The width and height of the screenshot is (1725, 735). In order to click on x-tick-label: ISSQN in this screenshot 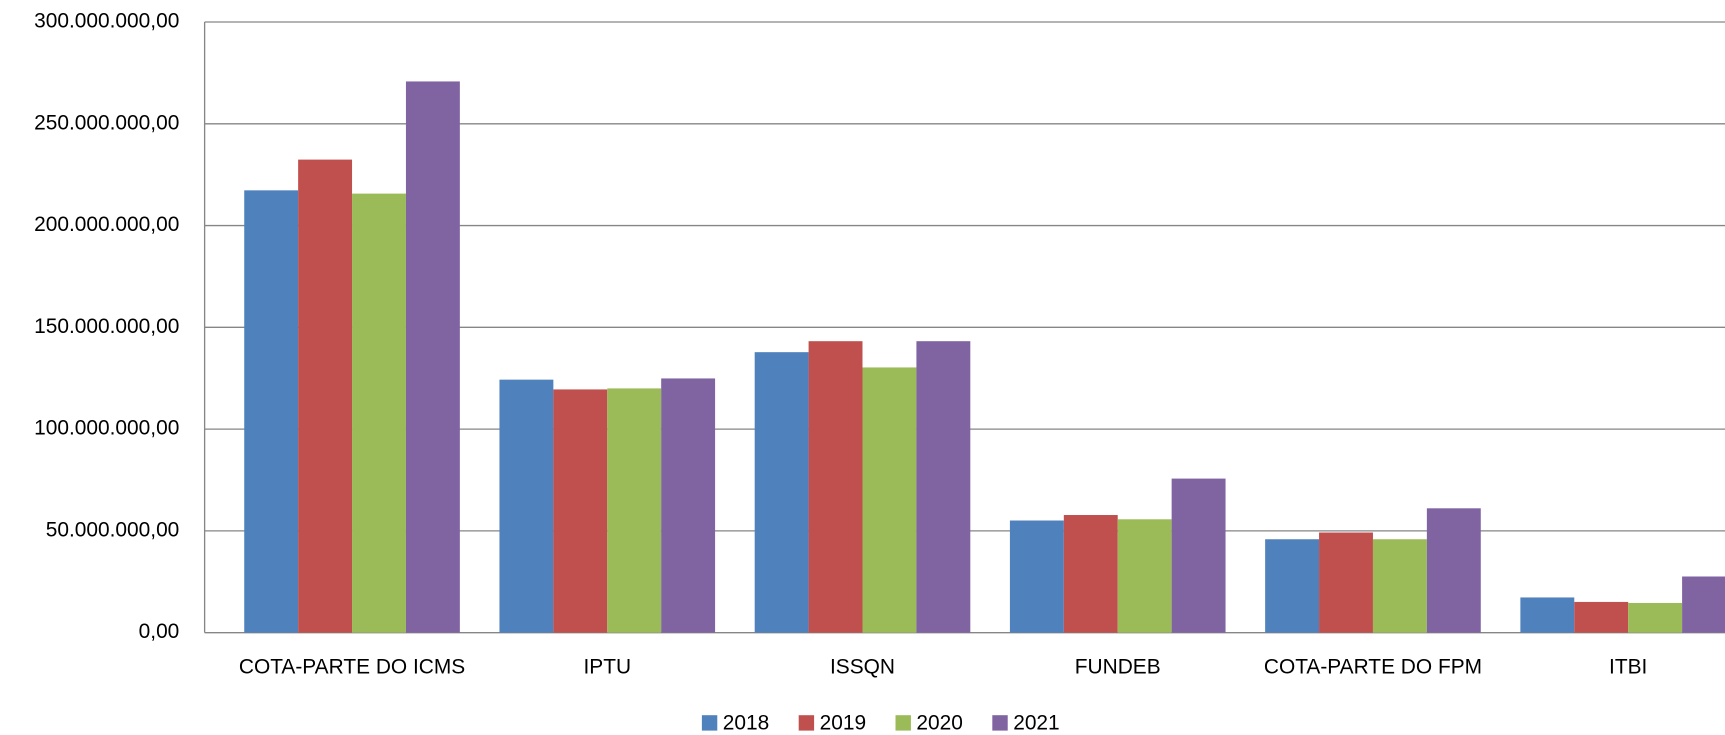, I will do `click(862, 666)`.